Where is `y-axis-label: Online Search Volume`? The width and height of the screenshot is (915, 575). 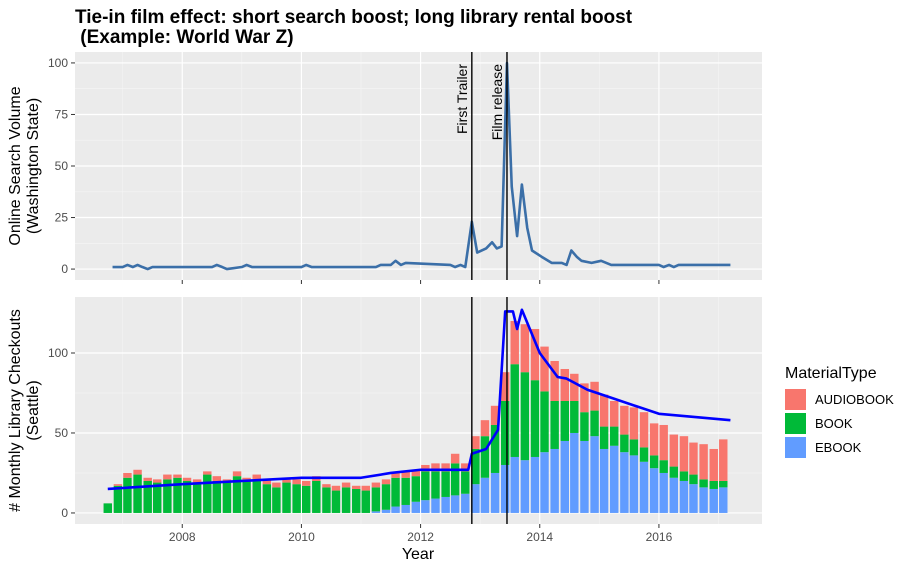 y-axis-label: Online Search Volume is located at coordinates (15, 165).